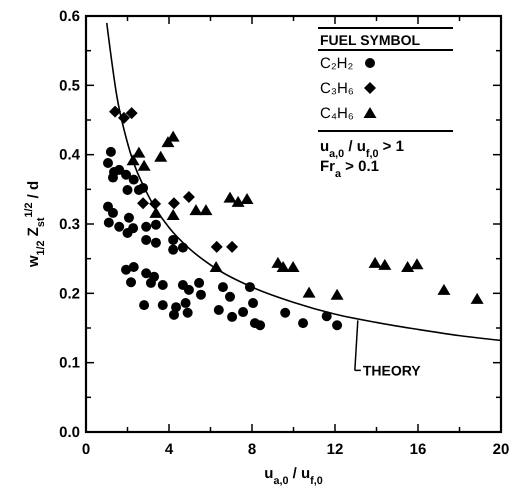  What do you see at coordinates (69, 293) in the screenshot?
I see `y-tick-label: 0.2` at bounding box center [69, 293].